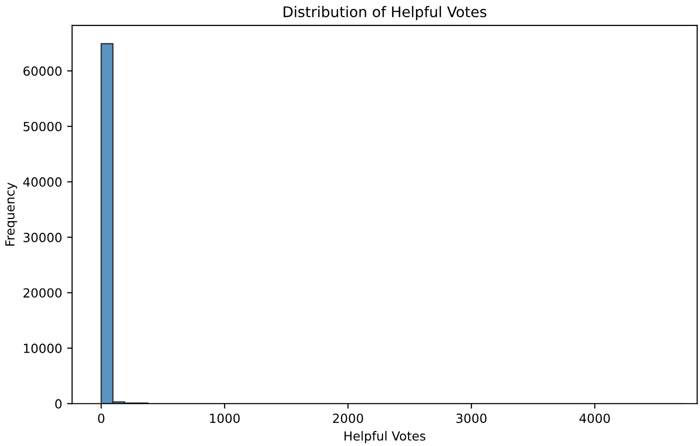 This screenshot has height=446, width=700. I want to click on y-tick-label: 10000, so click(43, 349).